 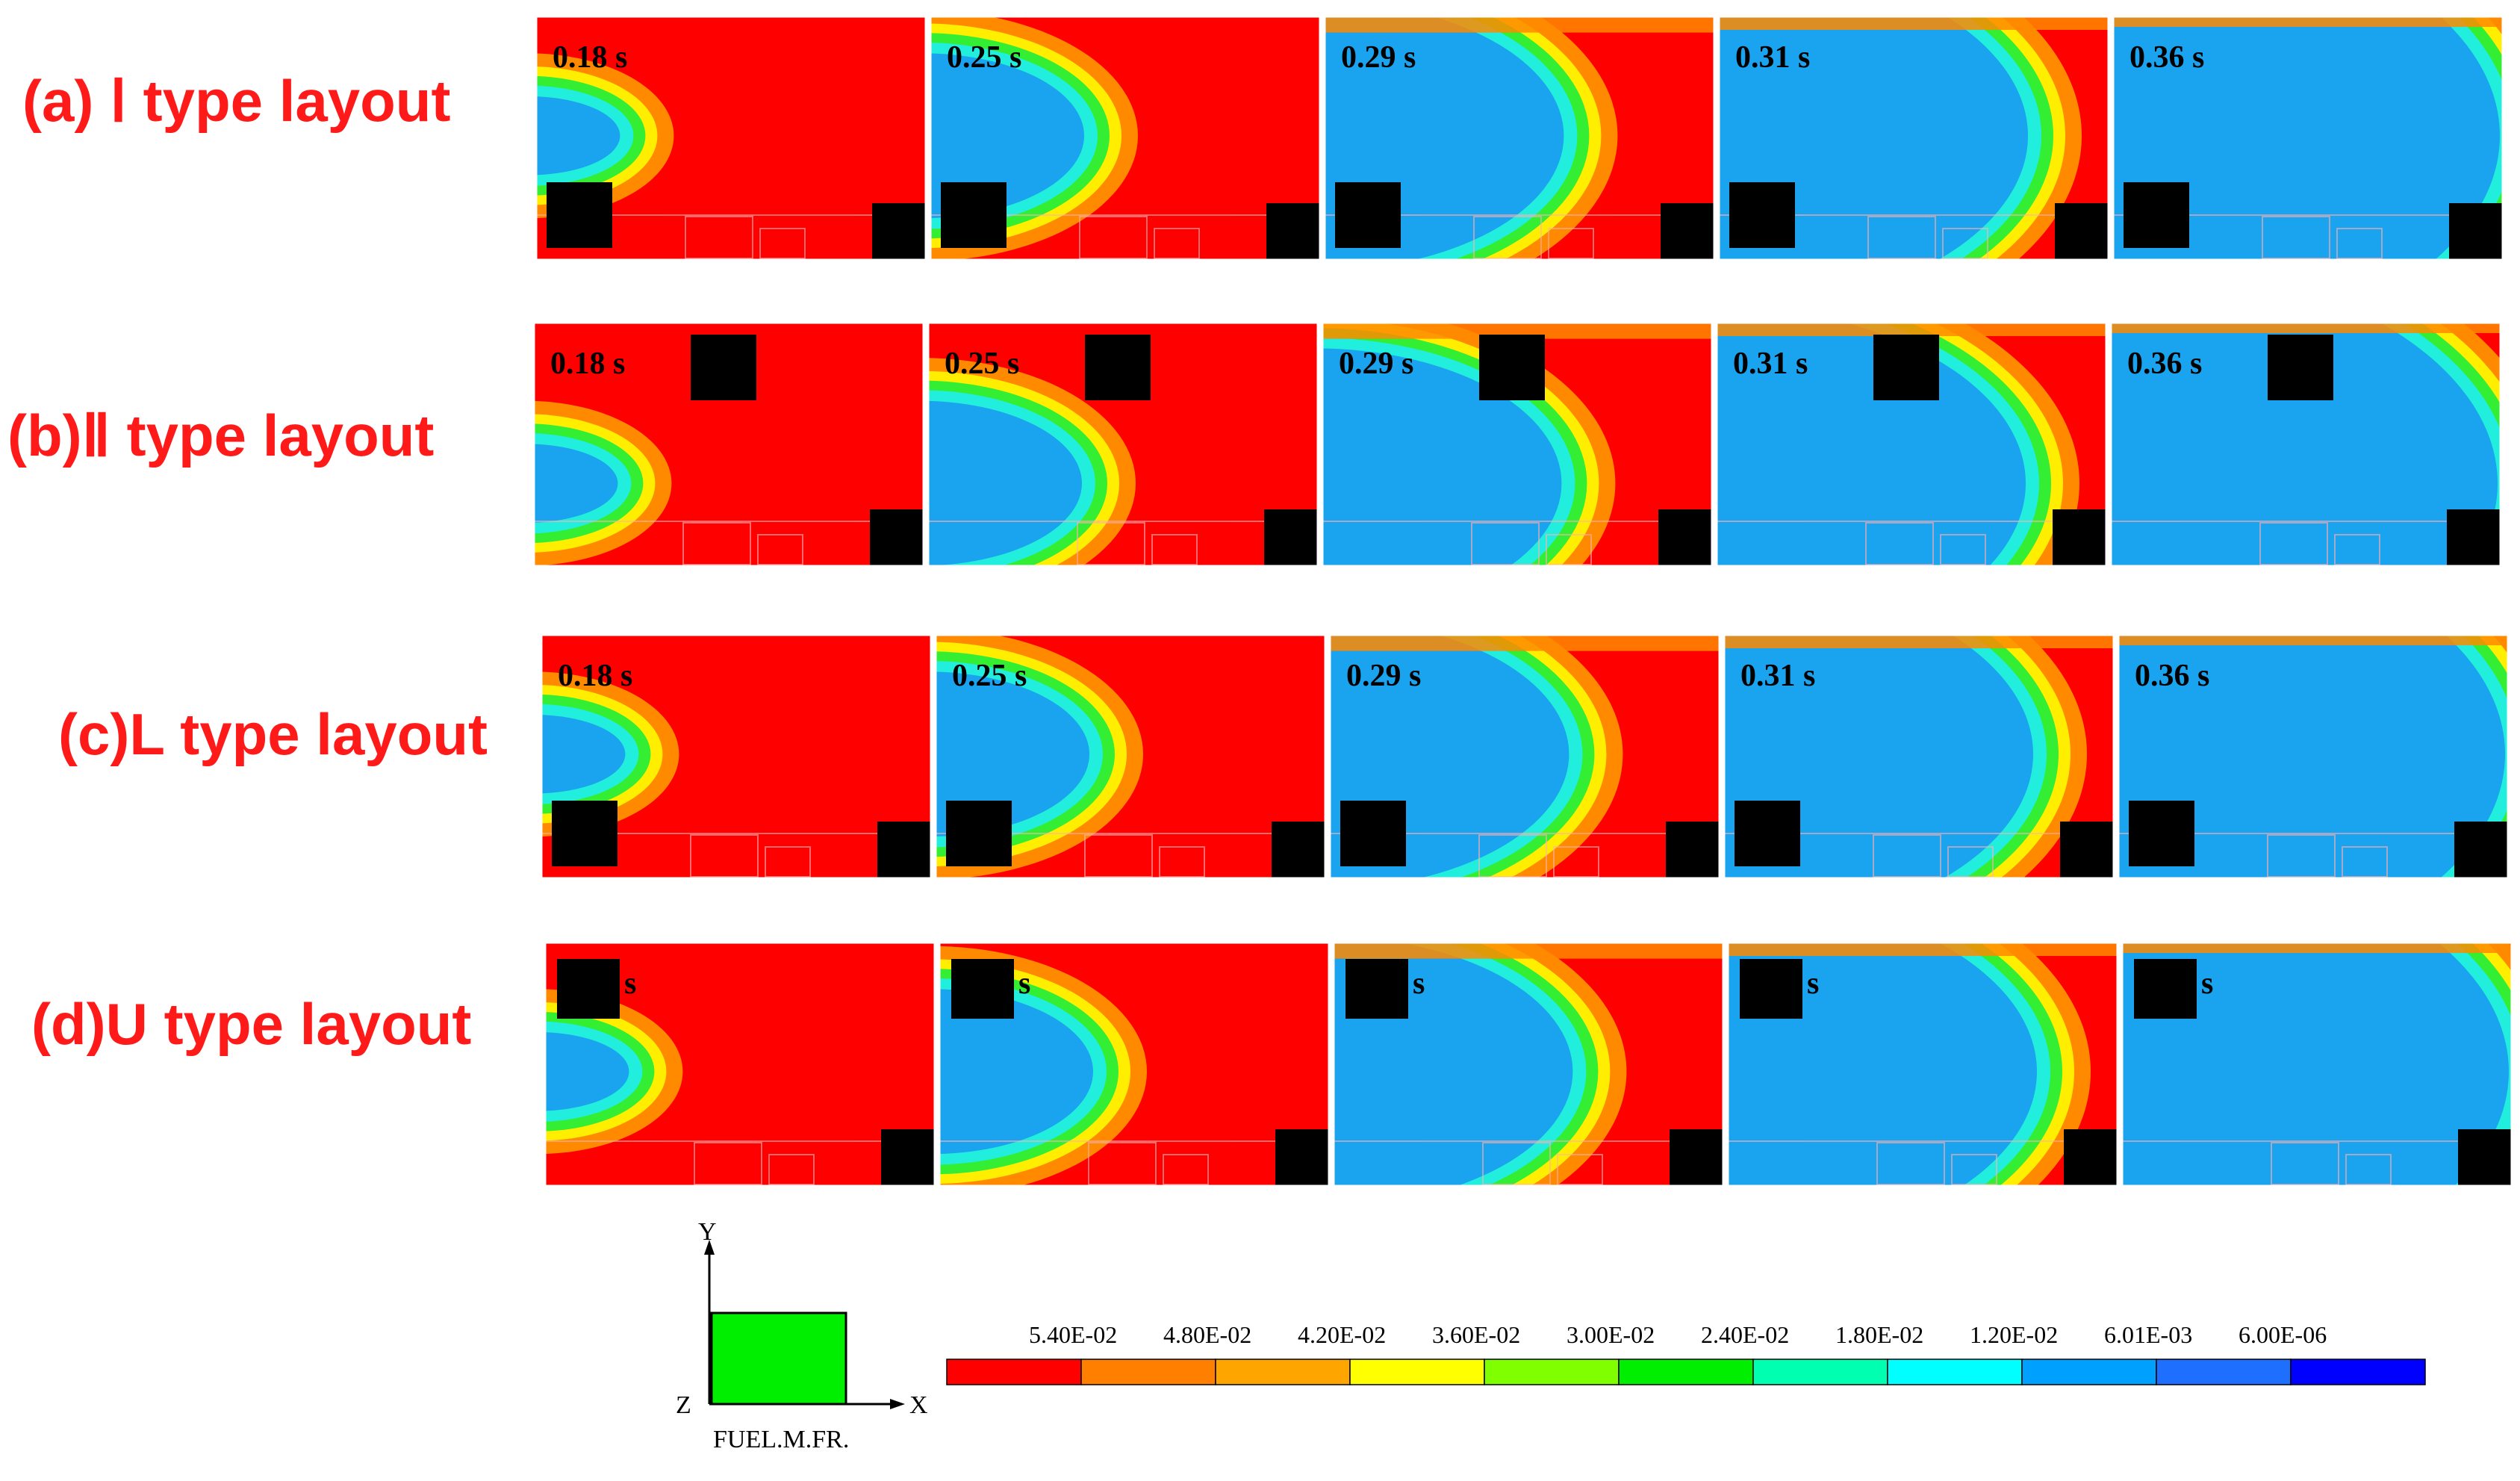 I want to click on colorbar-tick-label: 2.40E-02, so click(x=1745, y=1334).